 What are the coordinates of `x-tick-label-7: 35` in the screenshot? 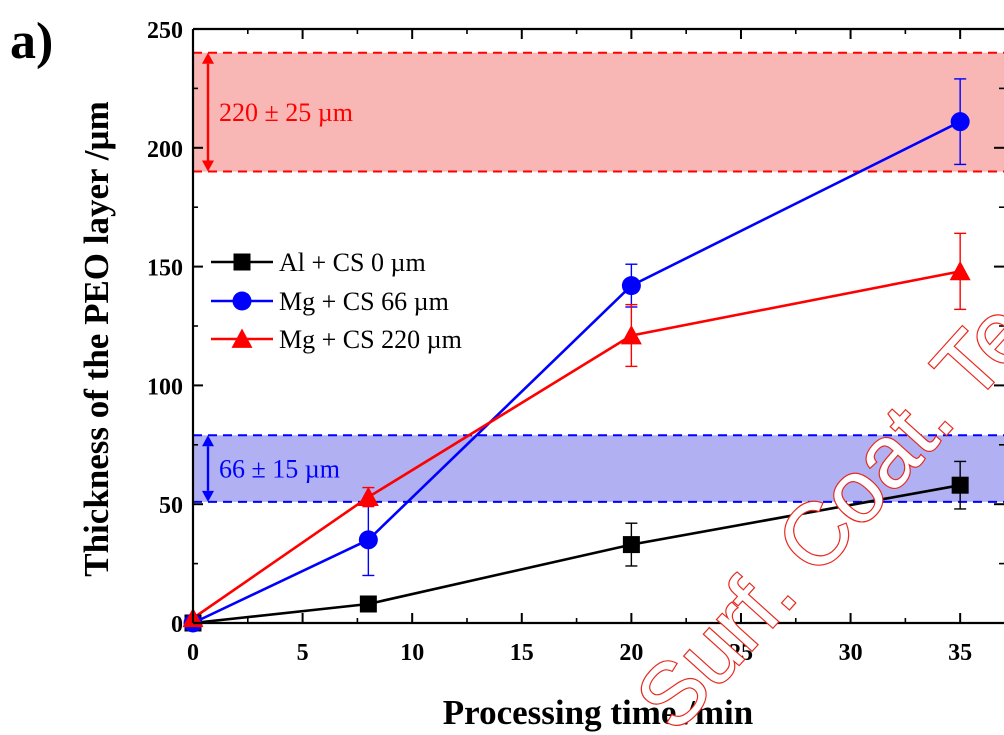 It's located at (960, 653).